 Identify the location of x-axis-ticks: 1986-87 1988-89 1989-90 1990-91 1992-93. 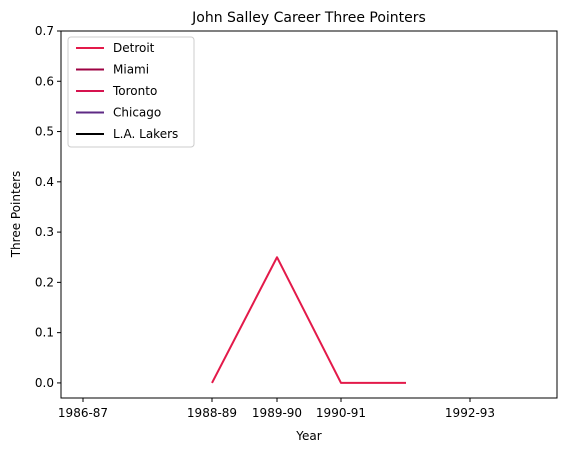
(276, 409).